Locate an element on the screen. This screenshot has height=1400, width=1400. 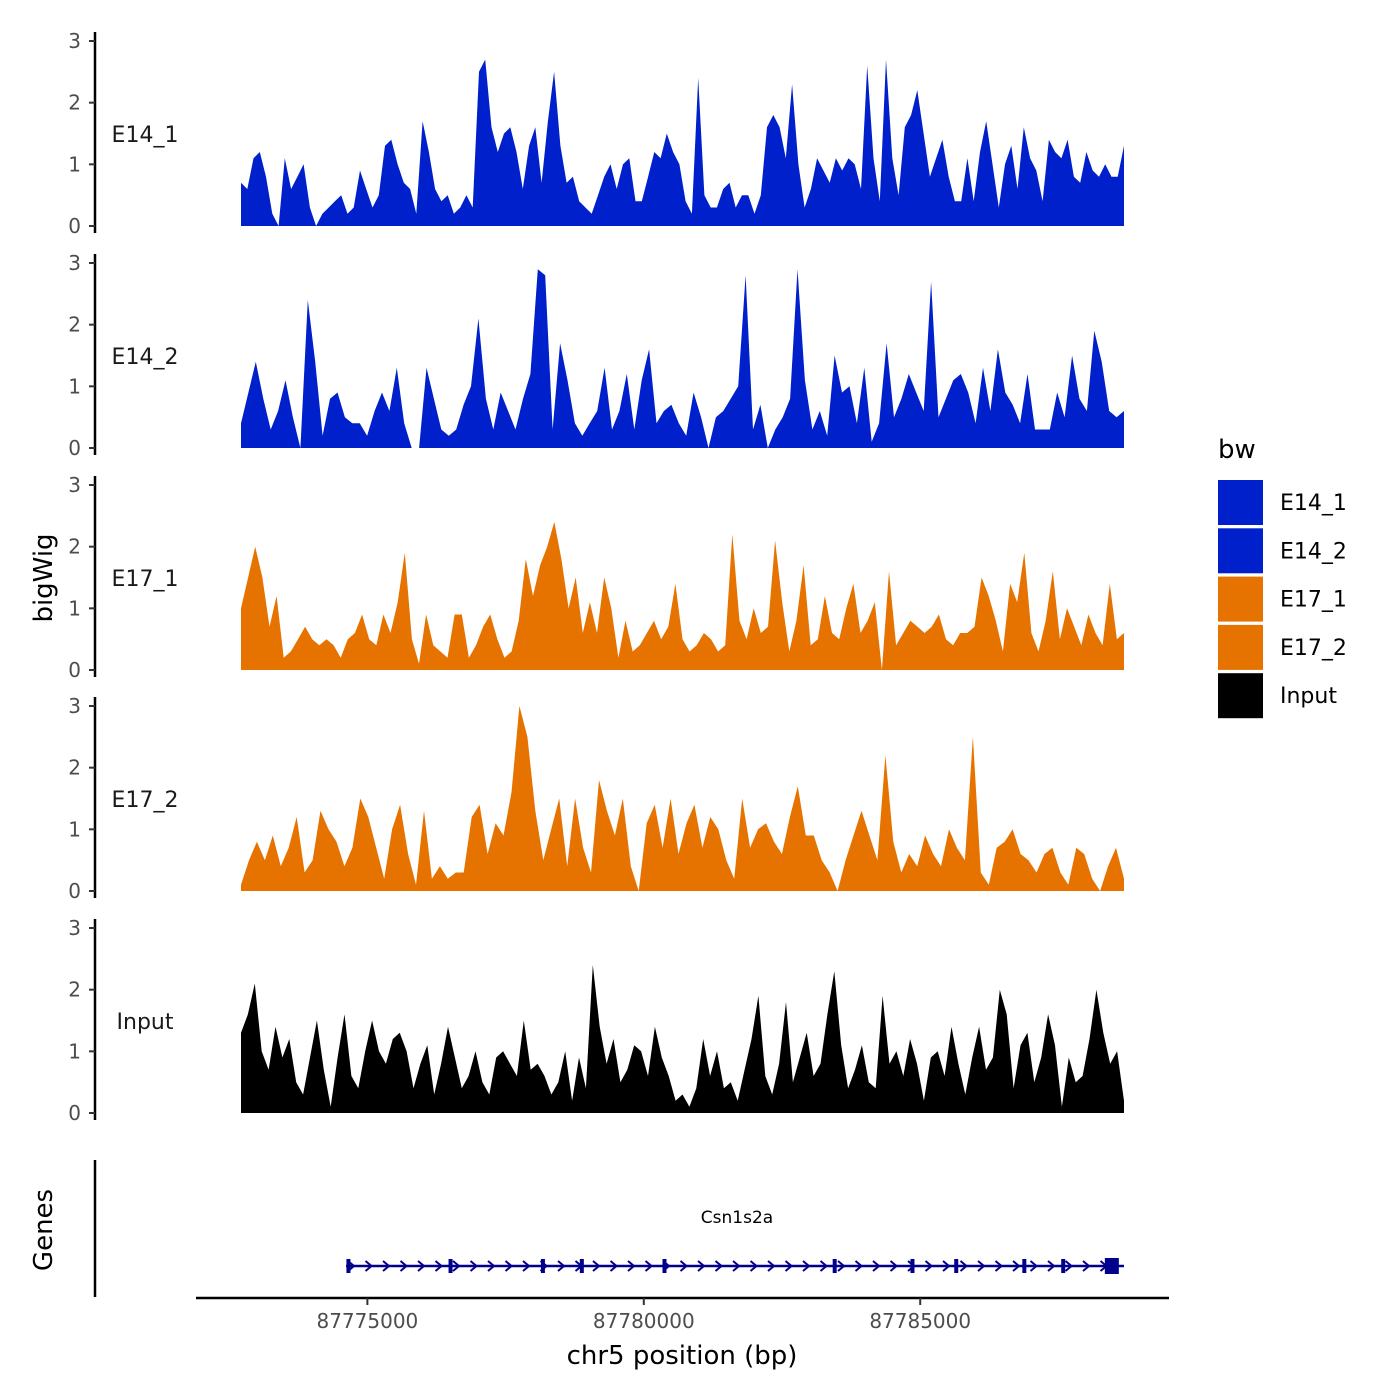
legend-label: E14_2 is located at coordinates (1313, 551).